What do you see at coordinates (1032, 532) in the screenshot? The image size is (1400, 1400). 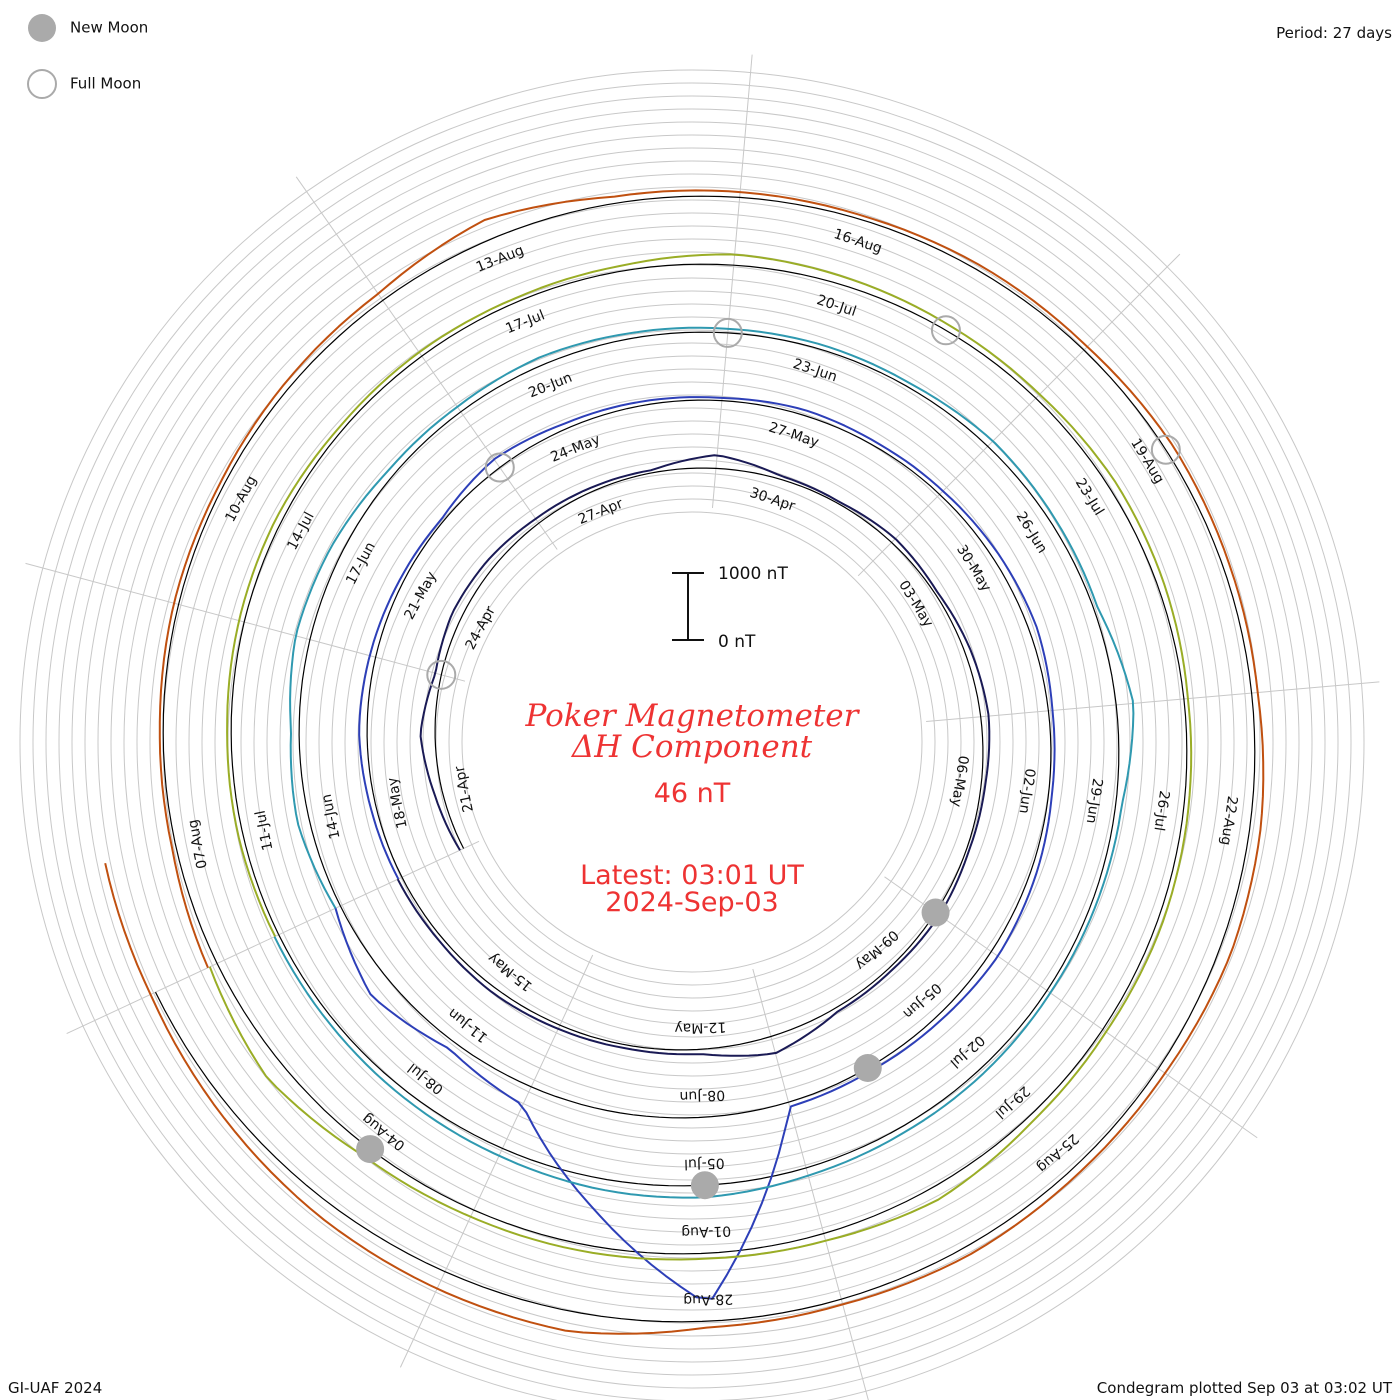 I see `date-label: 26-Jun` at bounding box center [1032, 532].